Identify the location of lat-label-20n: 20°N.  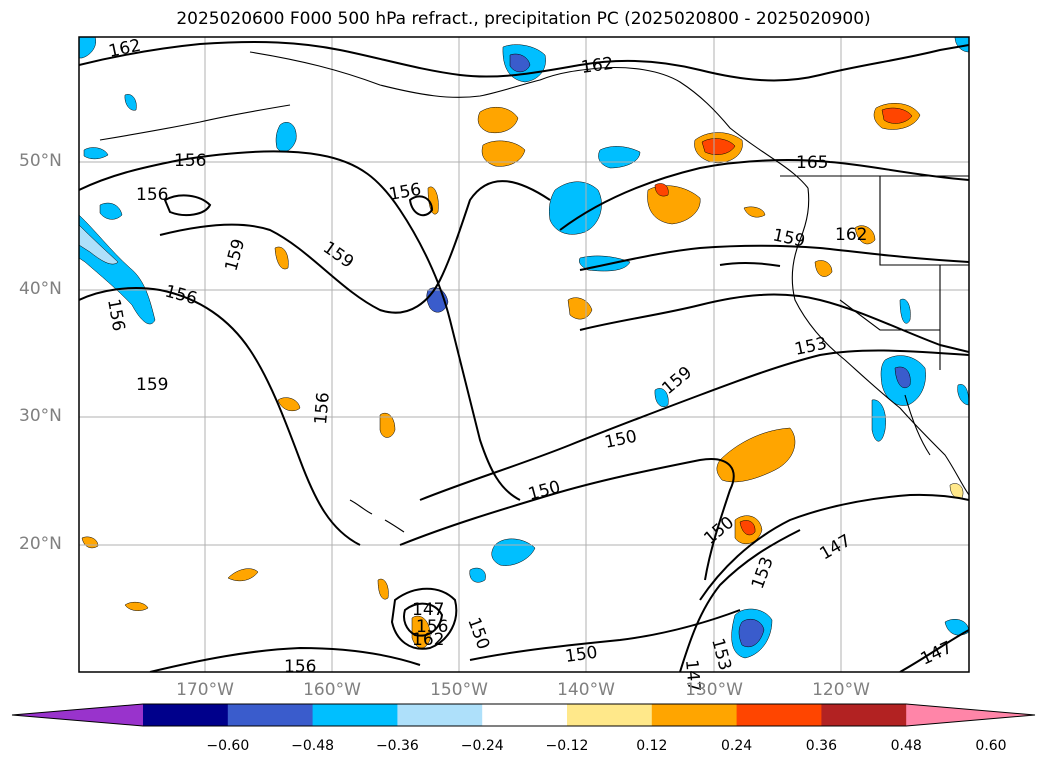
(40, 544).